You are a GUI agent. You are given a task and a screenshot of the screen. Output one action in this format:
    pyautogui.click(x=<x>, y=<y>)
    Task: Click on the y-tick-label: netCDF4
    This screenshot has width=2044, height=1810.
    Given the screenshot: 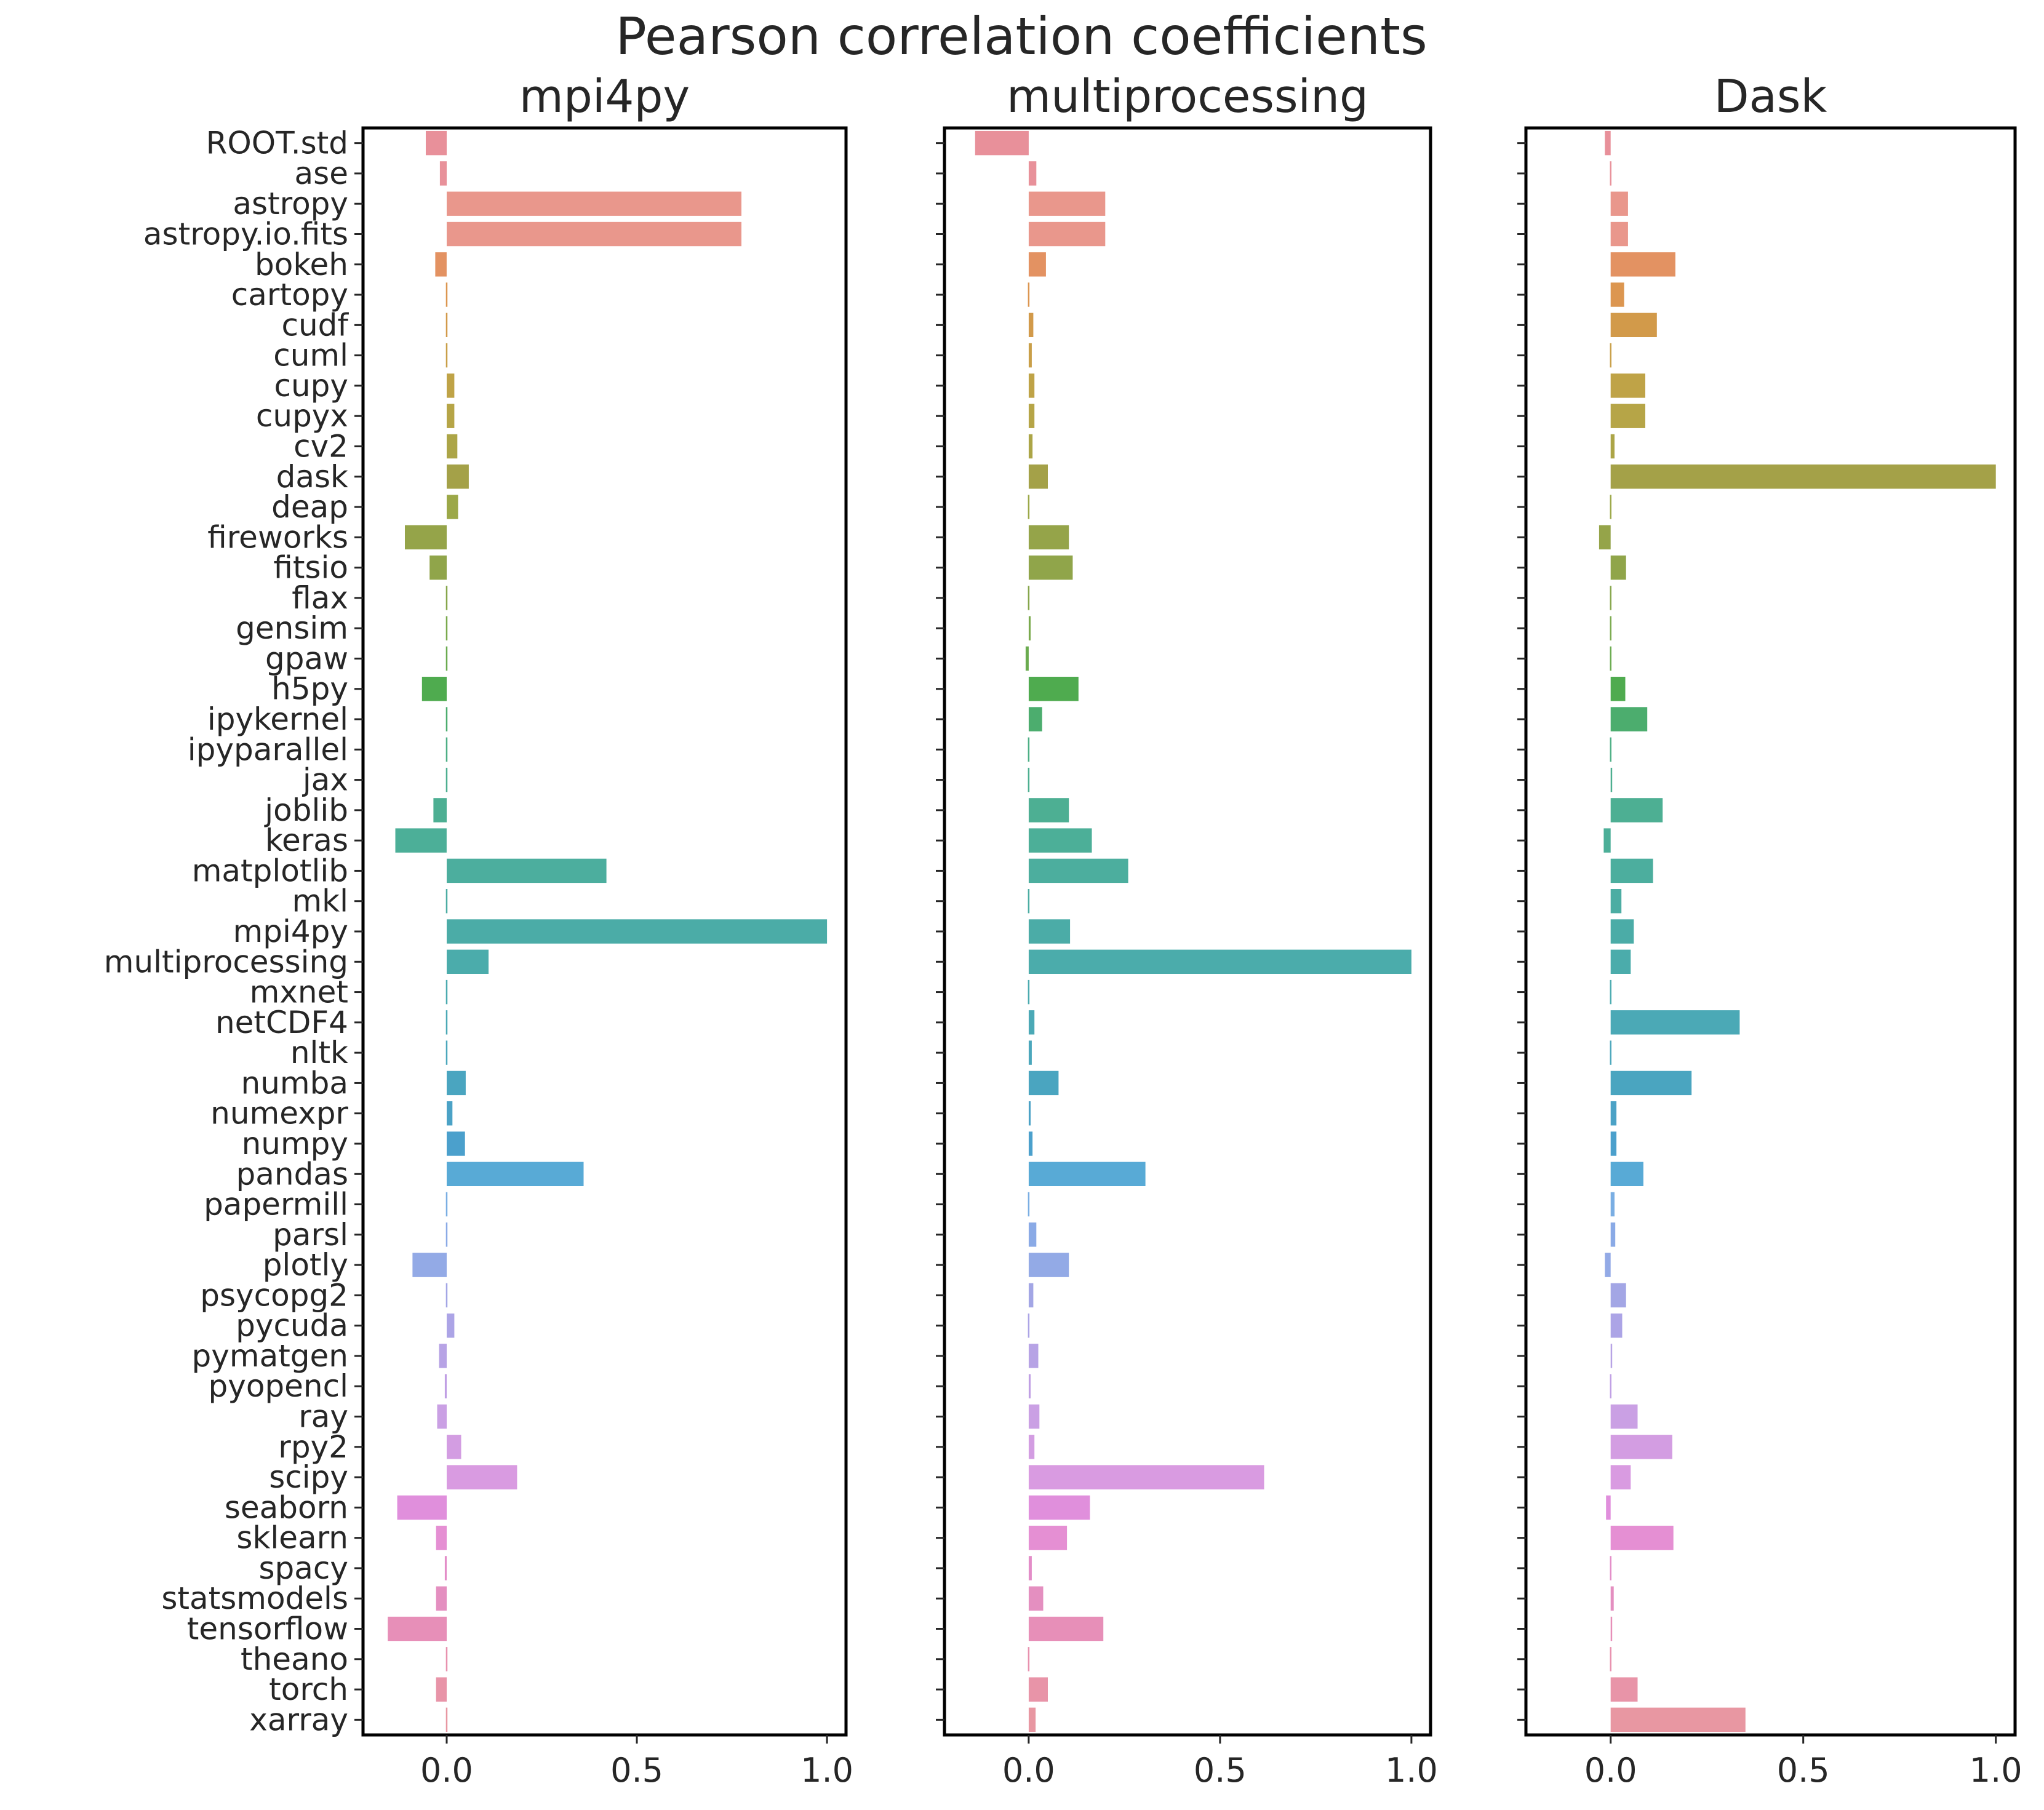 What is the action you would take?
    pyautogui.click(x=281, y=1022)
    